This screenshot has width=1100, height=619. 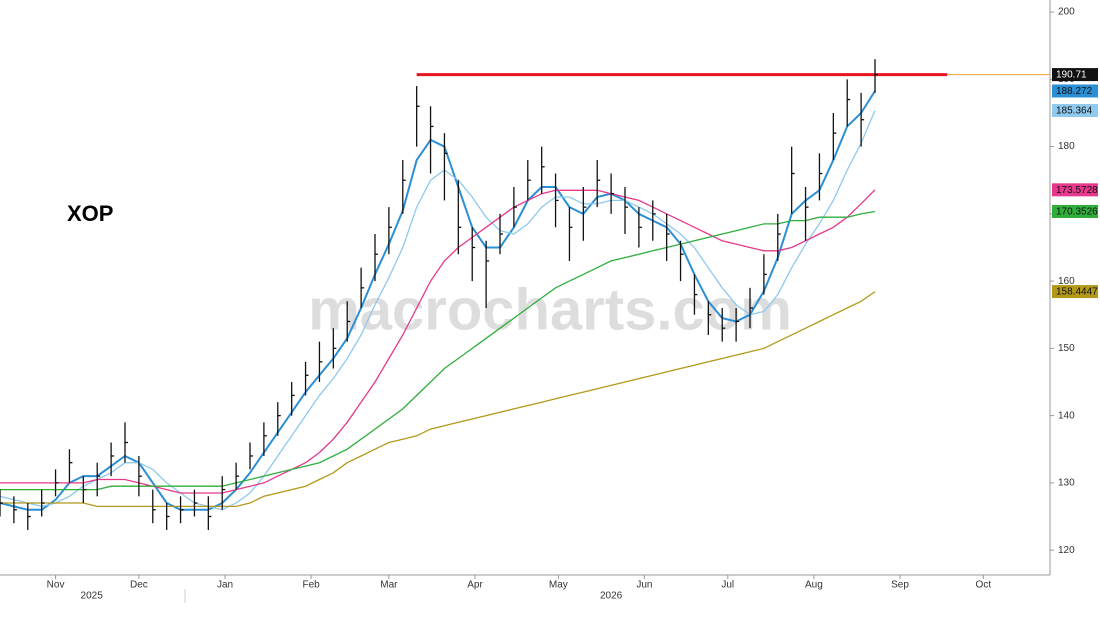 What do you see at coordinates (558, 585) in the screenshot?
I see `x-tick-label: May` at bounding box center [558, 585].